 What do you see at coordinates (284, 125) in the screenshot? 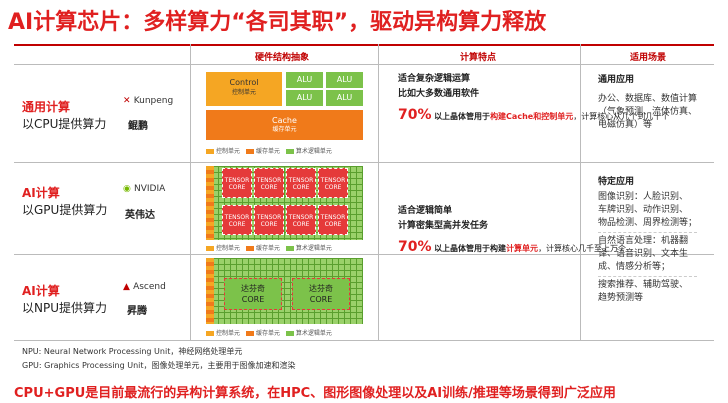
I see `cpu-cache-unit: Cache 缓存单元` at bounding box center [284, 125].